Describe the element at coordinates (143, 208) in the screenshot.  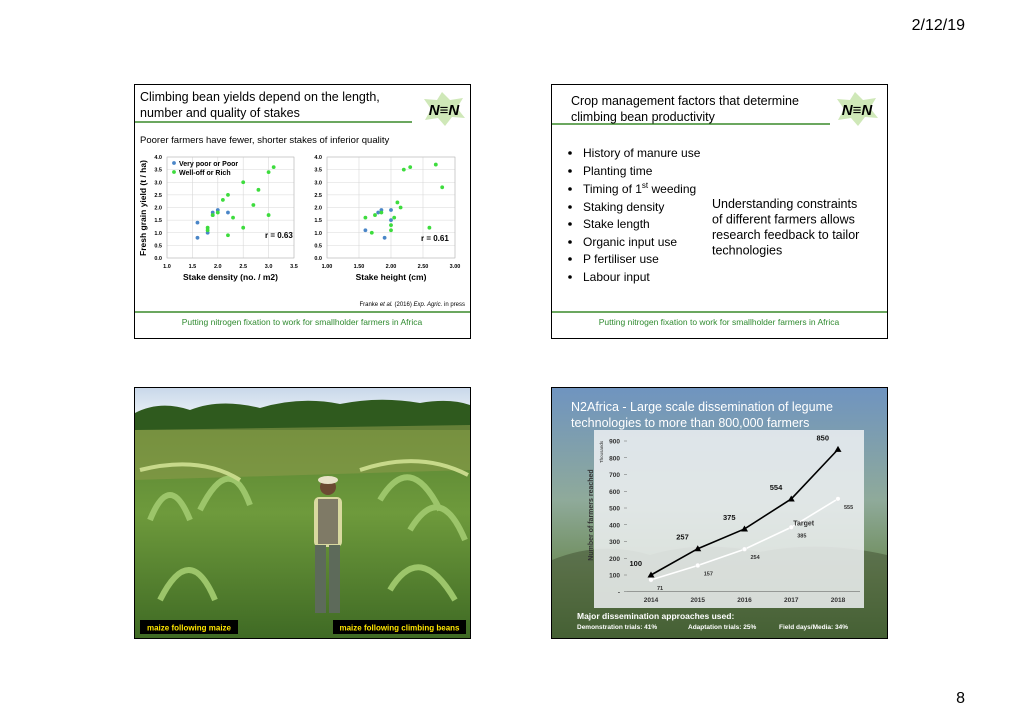
I see `y-axis-label: Fresh grain yield (t / ha)` at that location.